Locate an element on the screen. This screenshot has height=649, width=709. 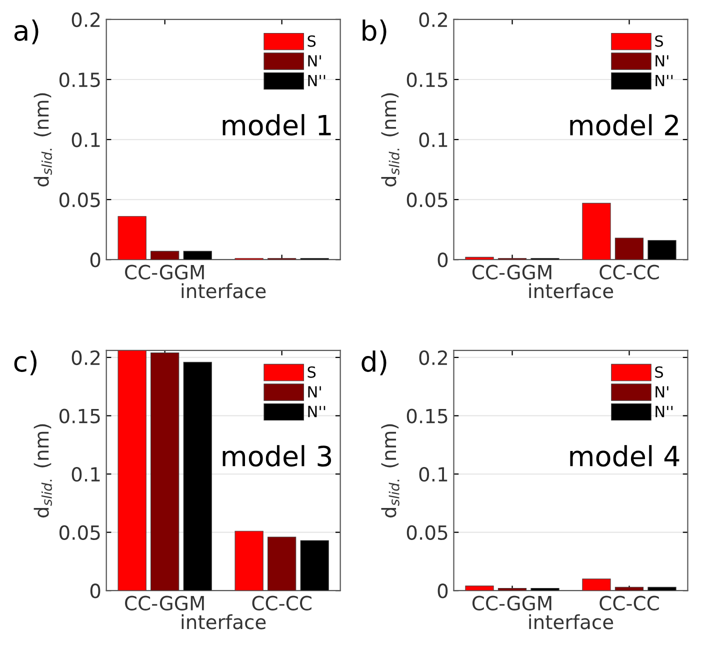
chart-title: b) is located at coordinates (374, 31).